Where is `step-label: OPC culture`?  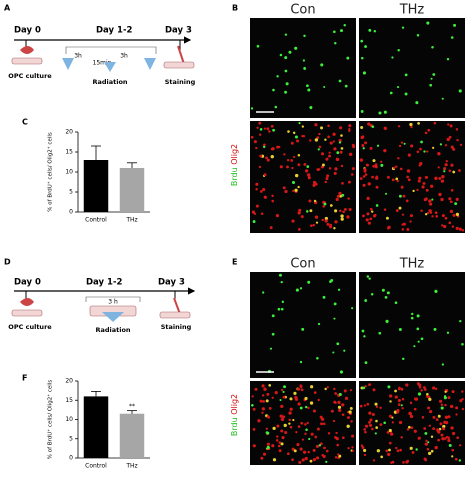 step-label: OPC culture is located at coordinates (30, 327).